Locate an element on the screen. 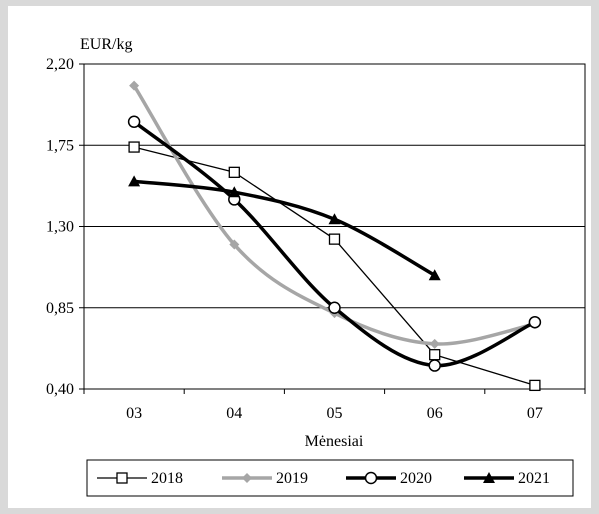 Image resolution: width=599 pixels, height=514 pixels. legend-label: 2021 is located at coordinates (534, 478).